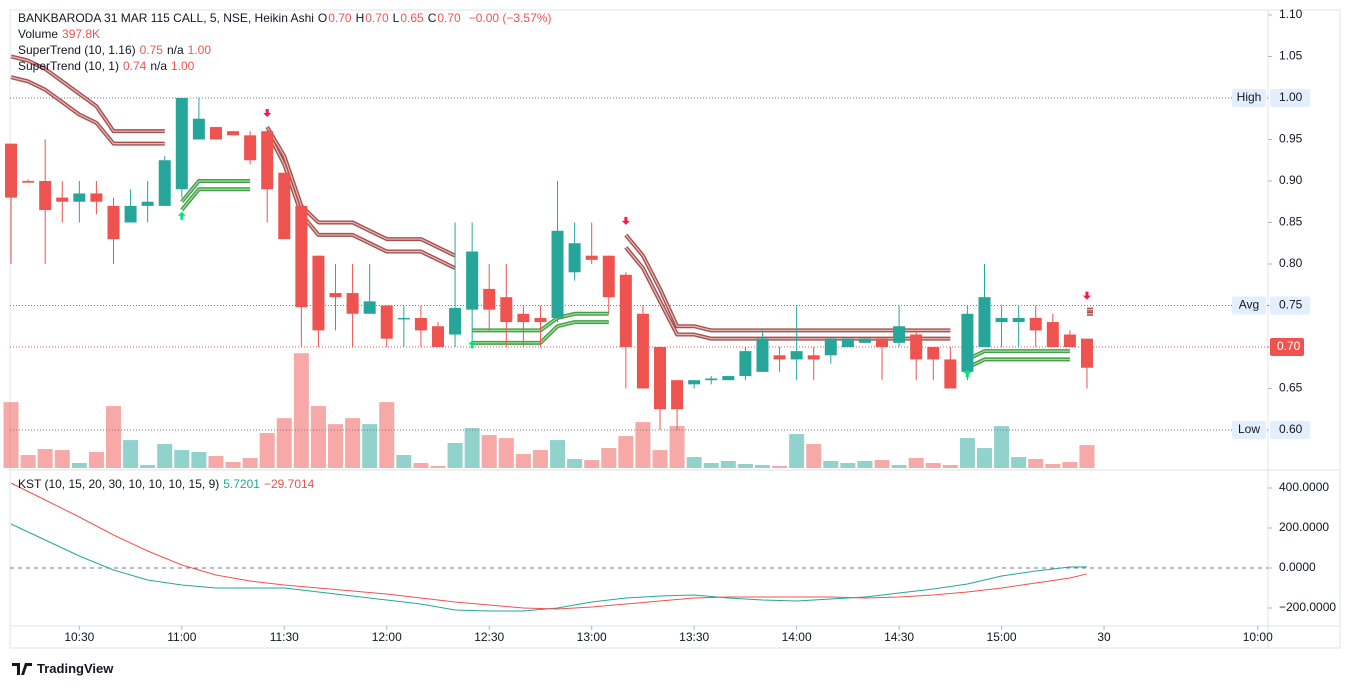 Image resolution: width=1354 pixels, height=688 pixels. Describe the element at coordinates (1291, 14) in the screenshot. I see `y-tick-label: 1.10` at that location.